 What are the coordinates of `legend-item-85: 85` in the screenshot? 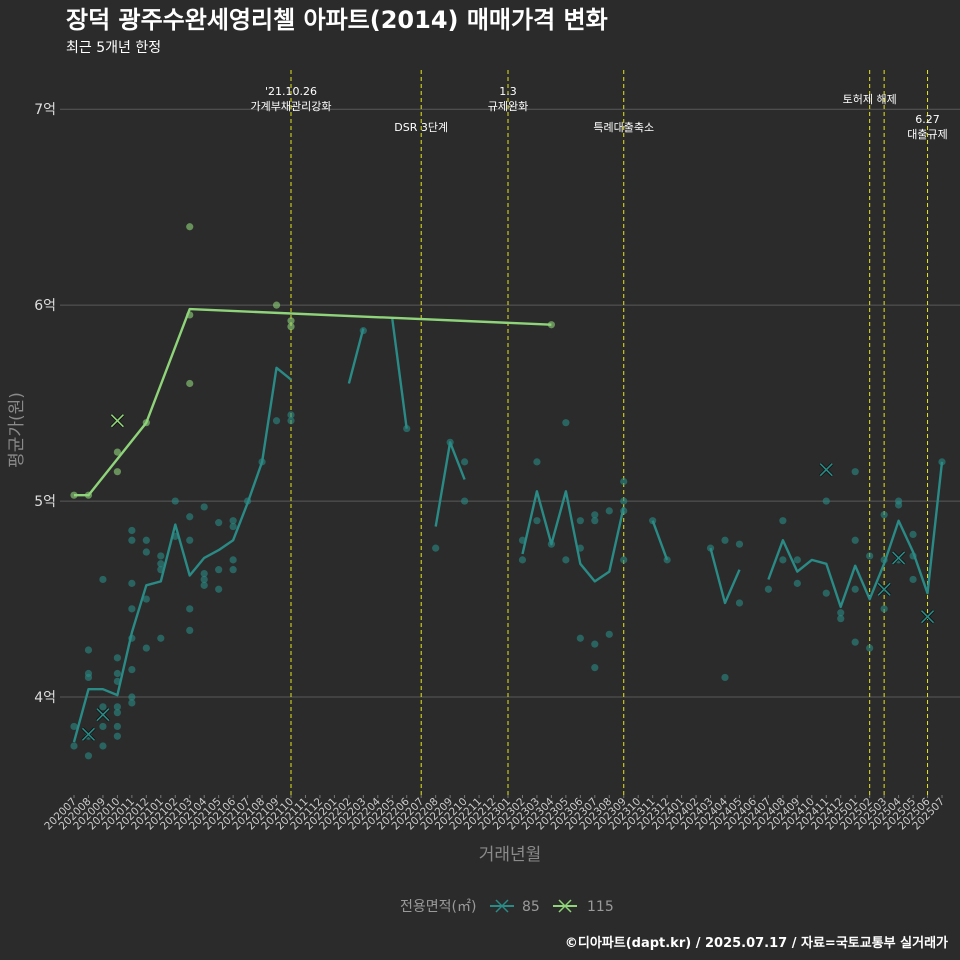 It's located at (515, 907).